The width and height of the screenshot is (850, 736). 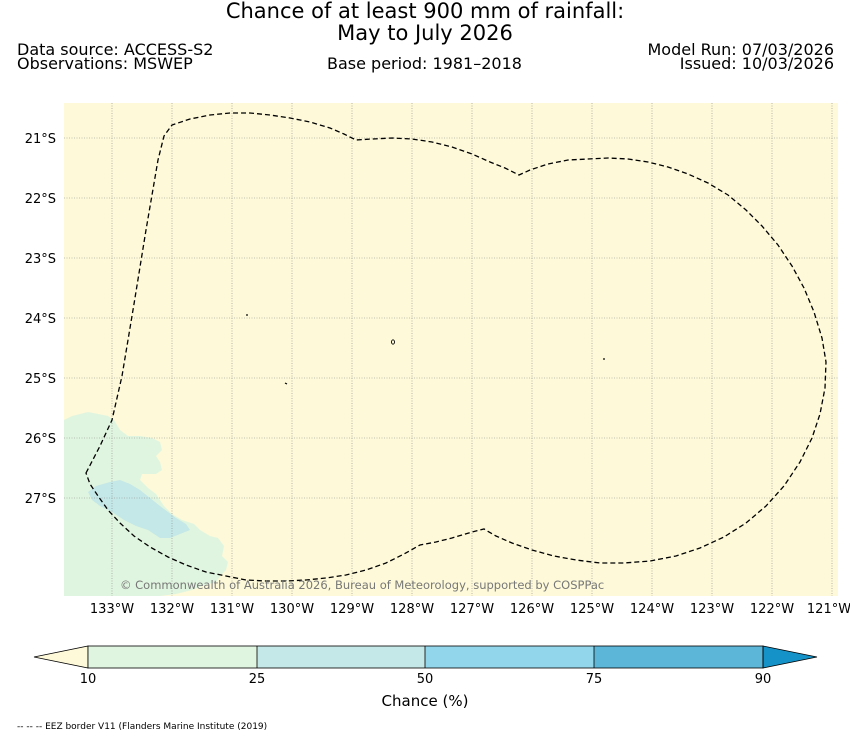 What do you see at coordinates (40, 199) in the screenshot?
I see `lat-label: 22°S` at bounding box center [40, 199].